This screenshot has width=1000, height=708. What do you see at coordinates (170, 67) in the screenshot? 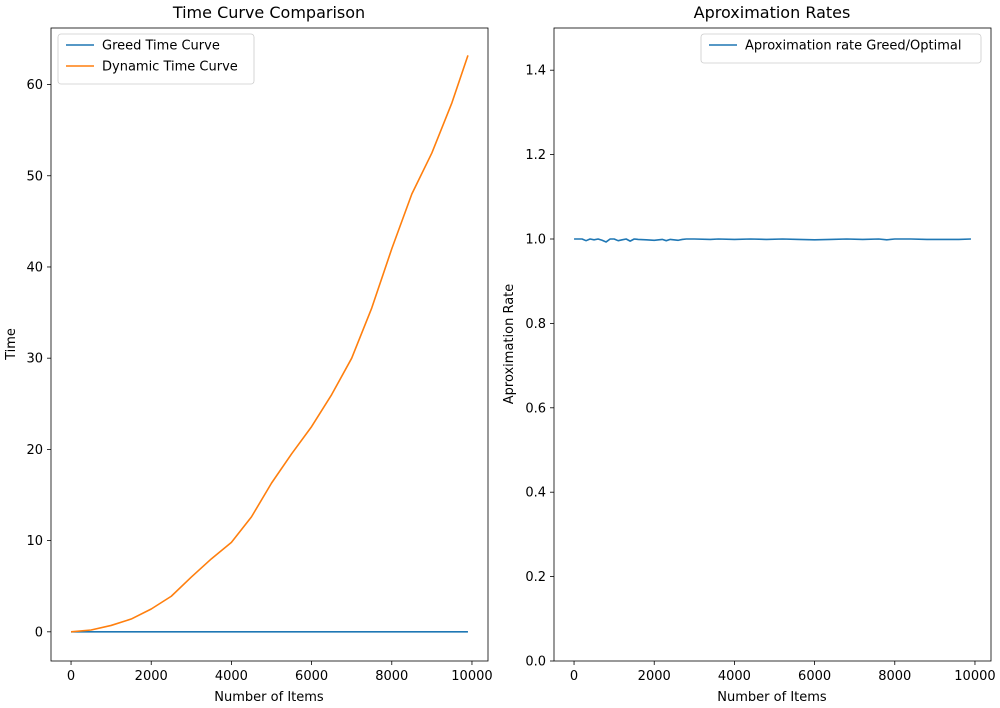
I see `legend-label: Dynamic Time Curve` at bounding box center [170, 67].